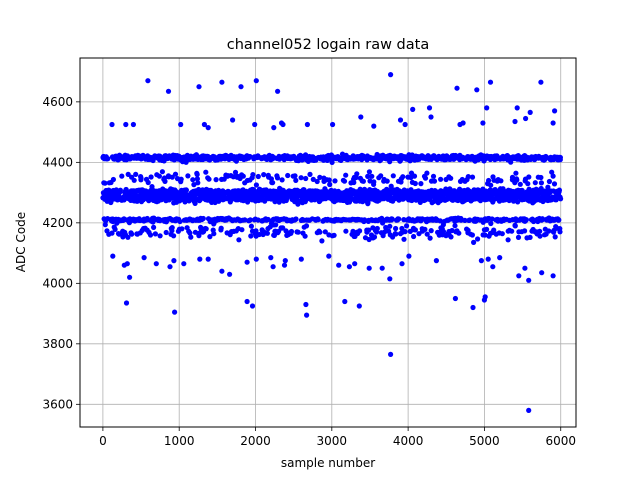  Describe the element at coordinates (408, 441) in the screenshot. I see `x-tick-label: 4000` at that location.